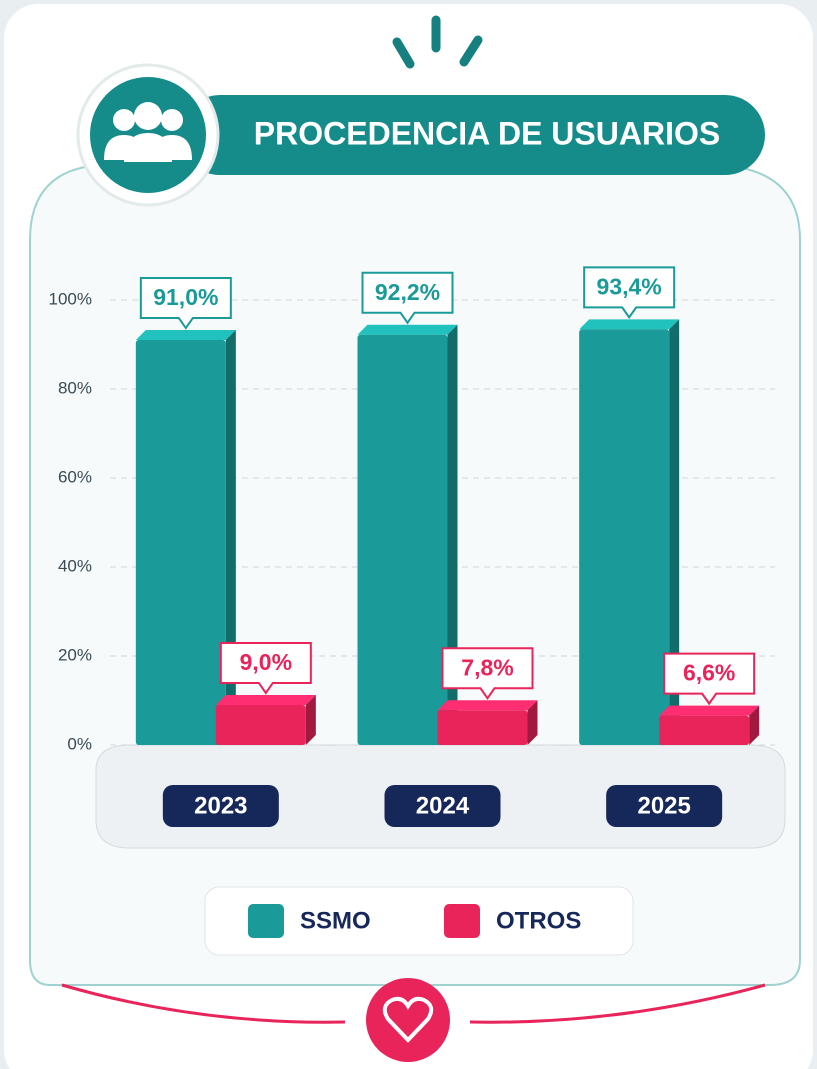 The image size is (817, 1069). Describe the element at coordinates (75, 654) in the screenshot. I see `y-tick-label: 20%` at that location.